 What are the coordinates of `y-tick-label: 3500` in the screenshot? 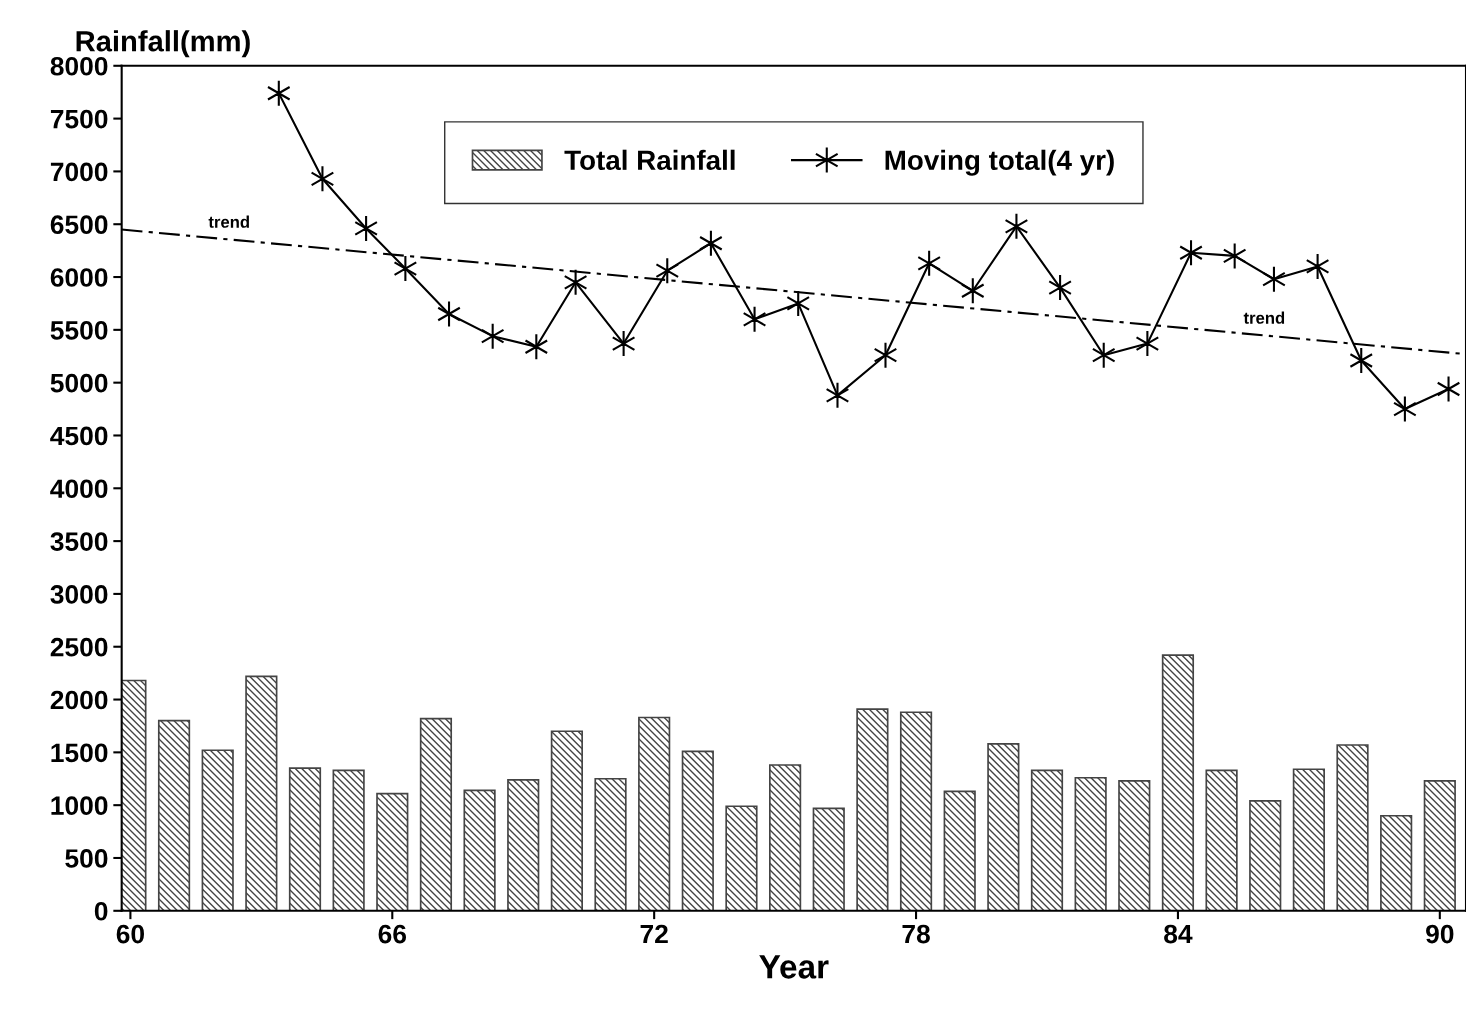 It's located at (79, 541).